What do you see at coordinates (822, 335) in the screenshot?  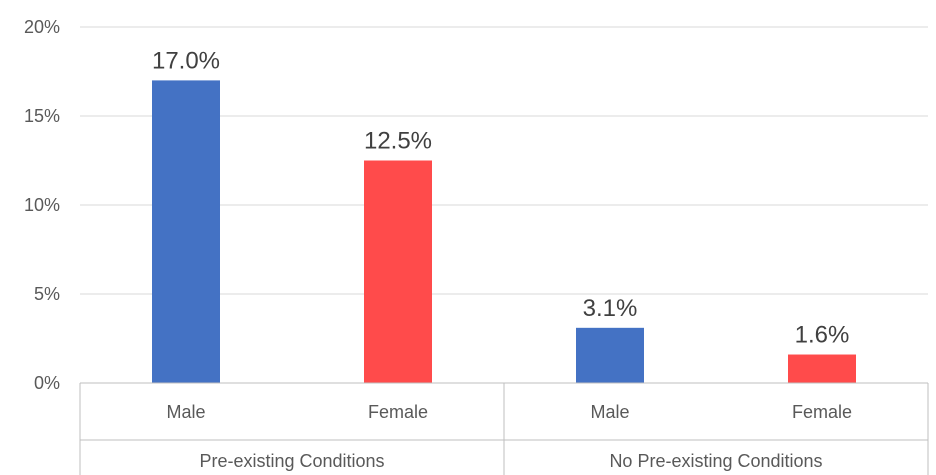 I see `data-label: 1.6%` at bounding box center [822, 335].